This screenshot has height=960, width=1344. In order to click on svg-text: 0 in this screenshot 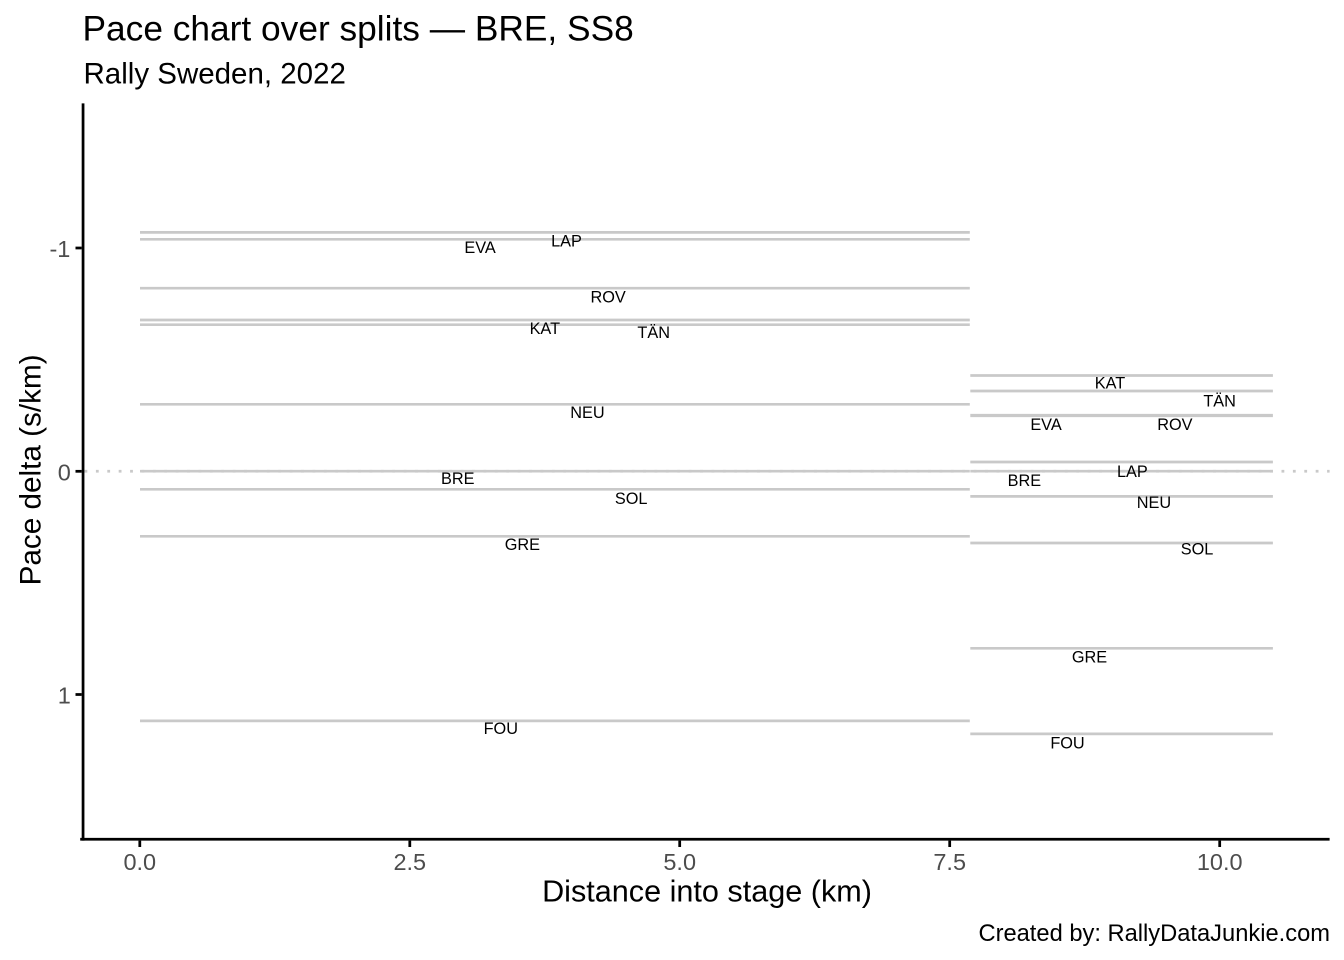, I will do `click(64, 473)`.